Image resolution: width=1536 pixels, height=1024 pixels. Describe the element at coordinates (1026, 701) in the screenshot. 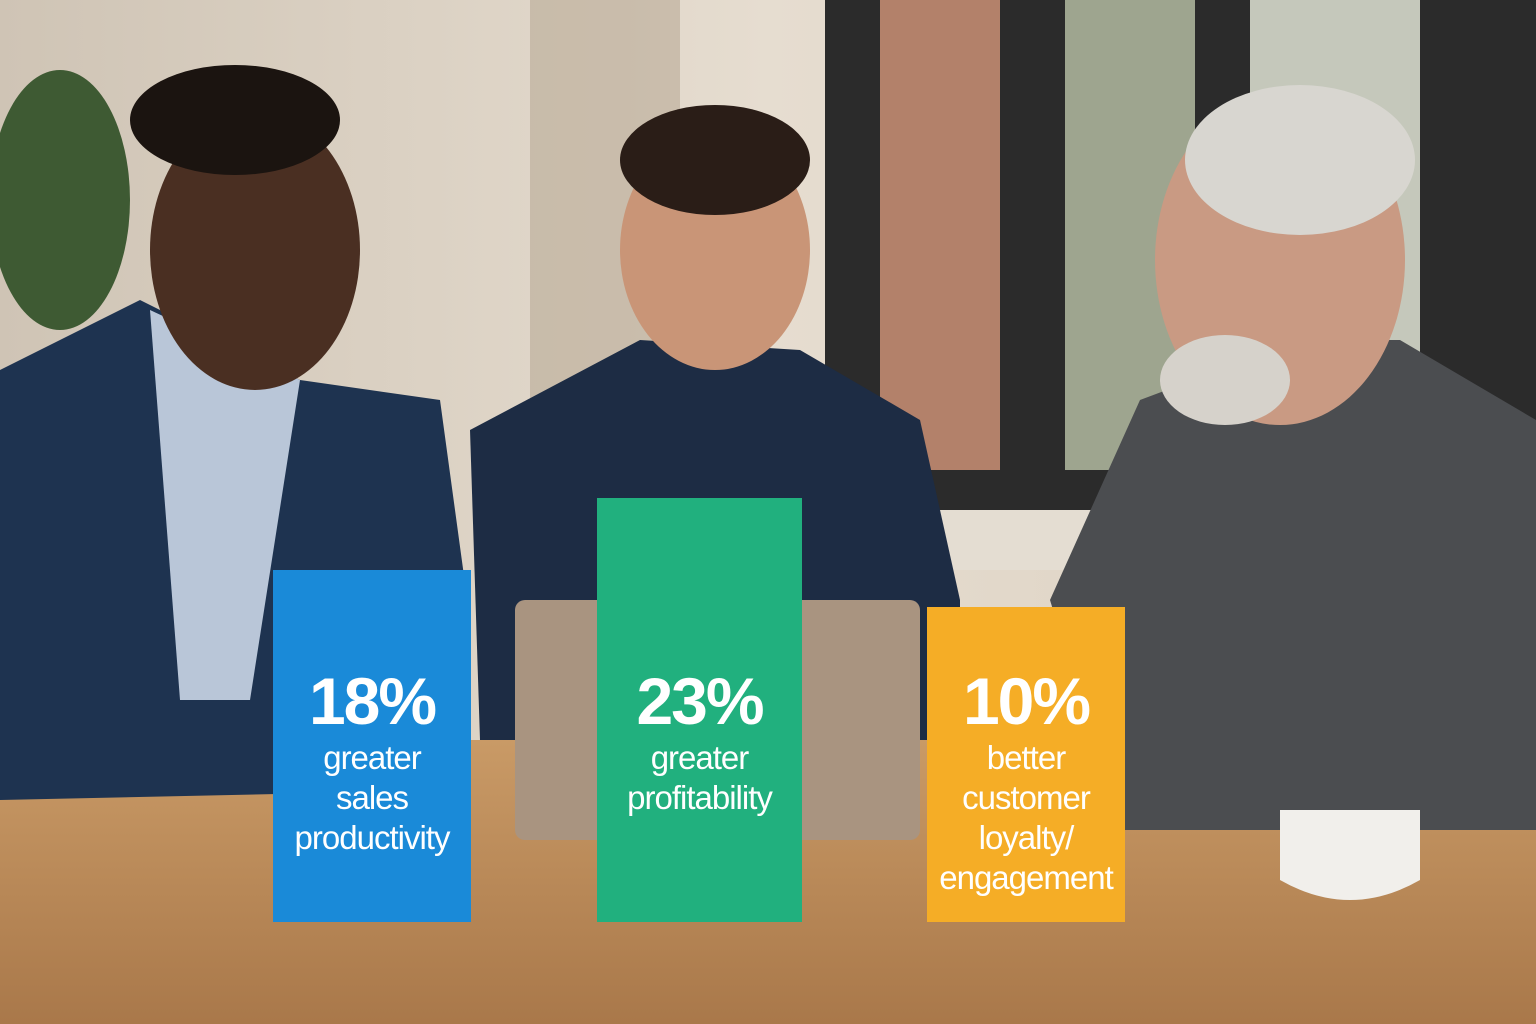

I see `stat-value: 10%` at that location.